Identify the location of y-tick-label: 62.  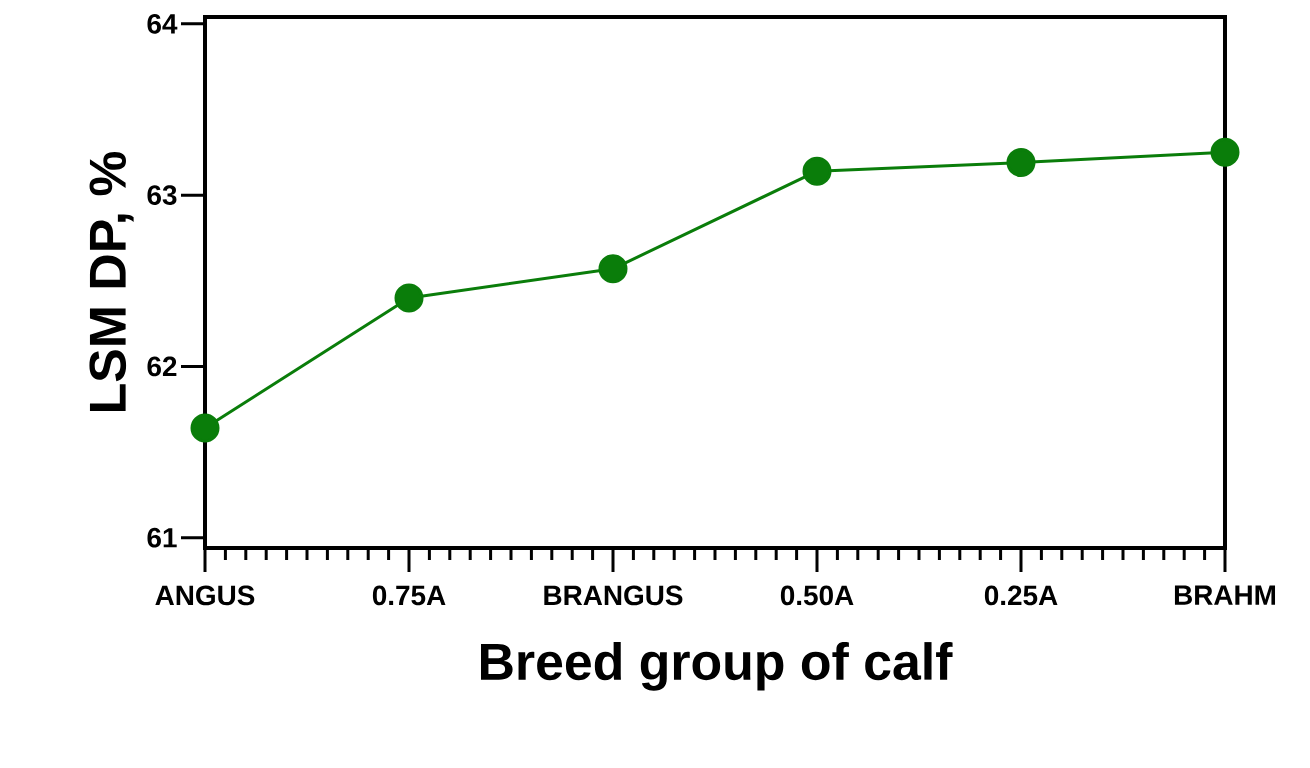
(162, 366).